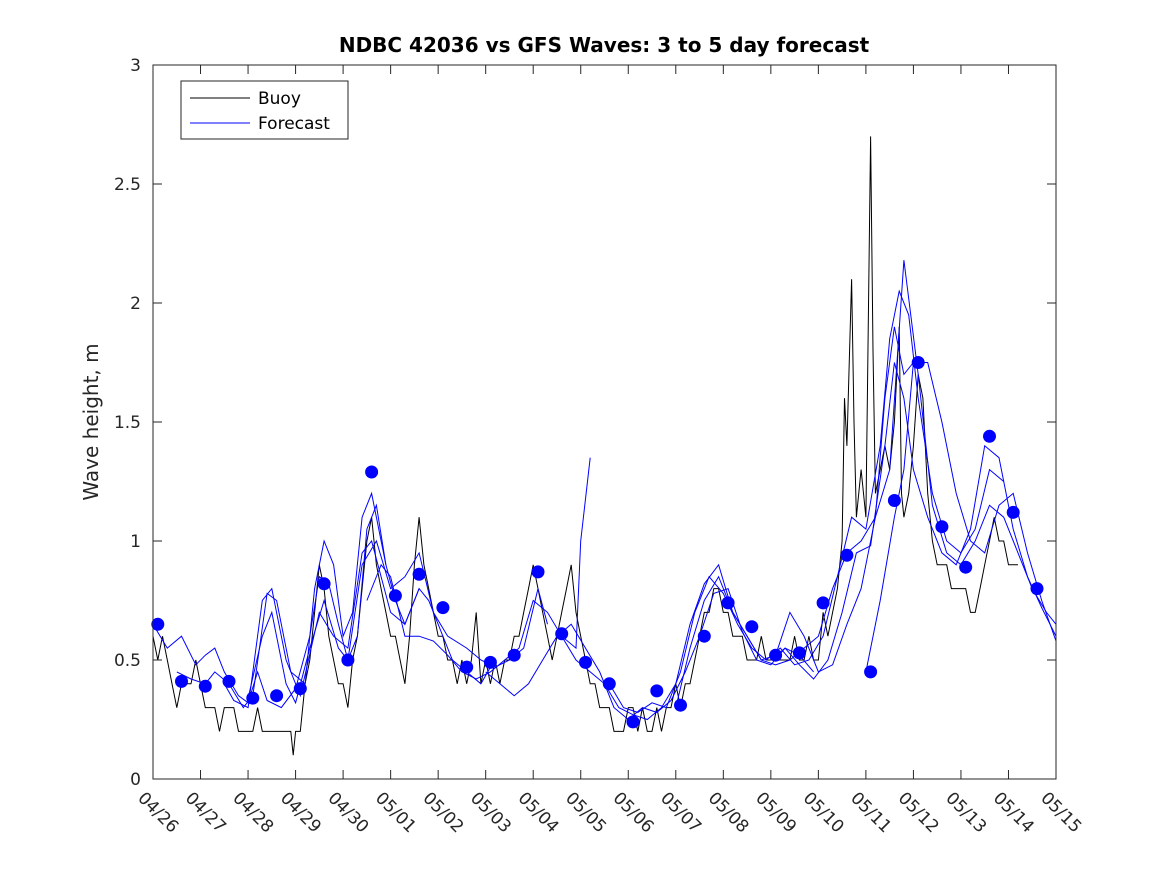 The height and width of the screenshot is (875, 1167). I want to click on y-tick-label: 2.5, so click(127, 185).